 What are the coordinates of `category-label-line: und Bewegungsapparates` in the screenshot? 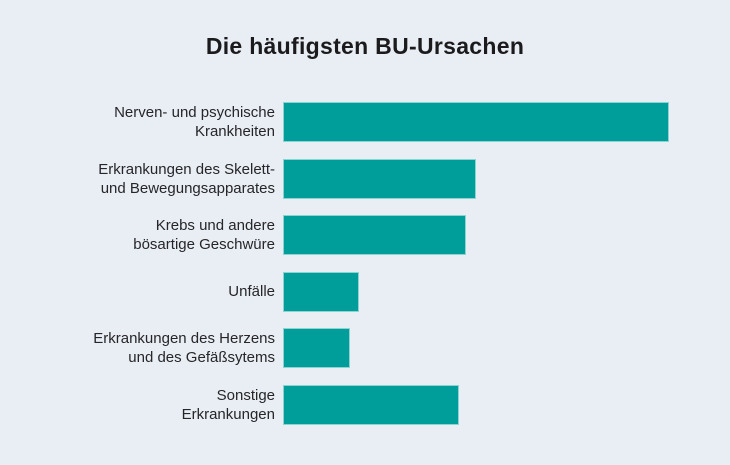 It's located at (187, 188).